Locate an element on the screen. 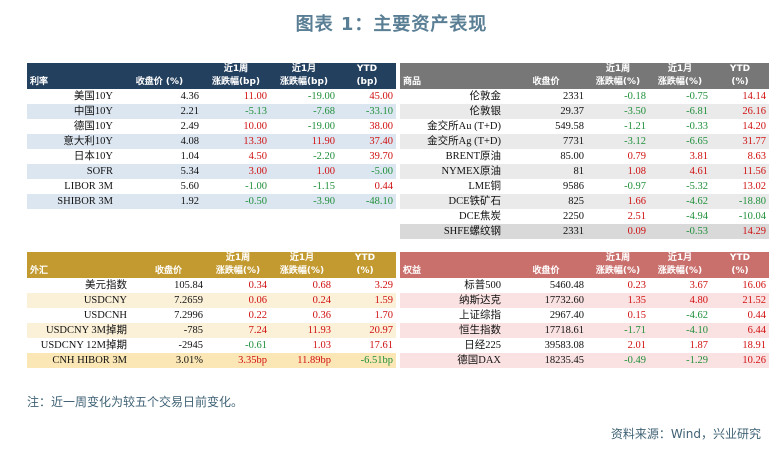 The height and width of the screenshot is (455, 783). change-value: 10.00 is located at coordinates (255, 126).